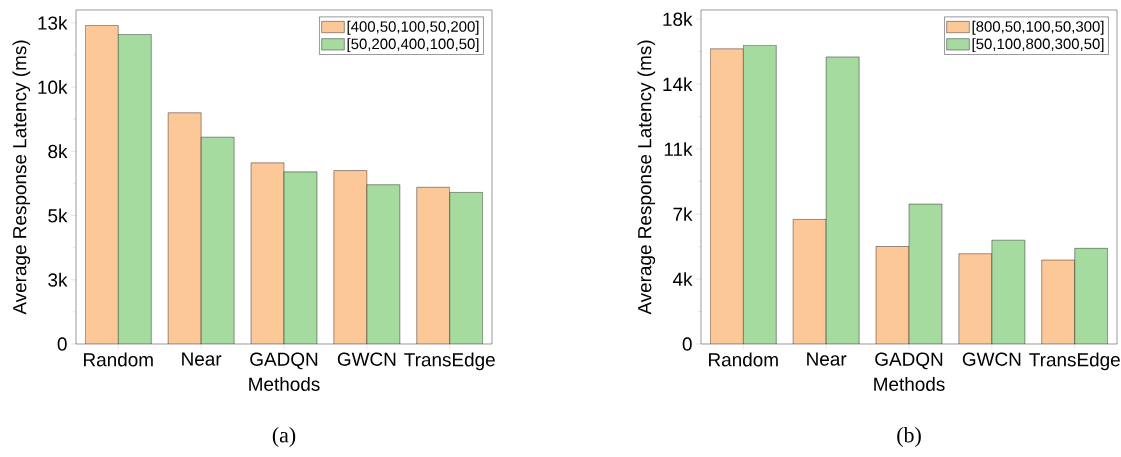 This screenshot has width=1121, height=457. What do you see at coordinates (53, 22) in the screenshot?
I see `y-tick-label: 13k` at bounding box center [53, 22].